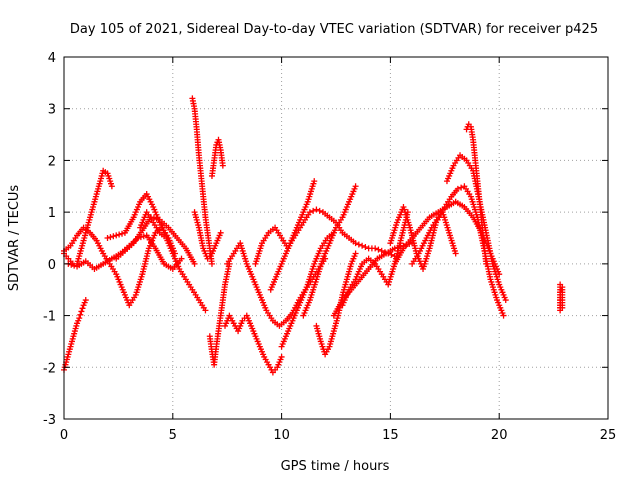 The image size is (640, 480). I want to click on series-track-h, so click(202, 181).